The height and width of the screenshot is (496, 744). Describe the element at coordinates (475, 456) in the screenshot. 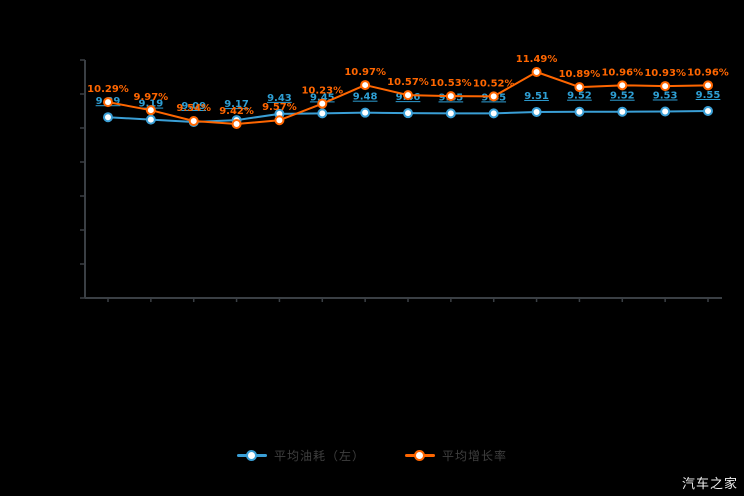

I see `legend-label-orange: 平均增长率` at that location.